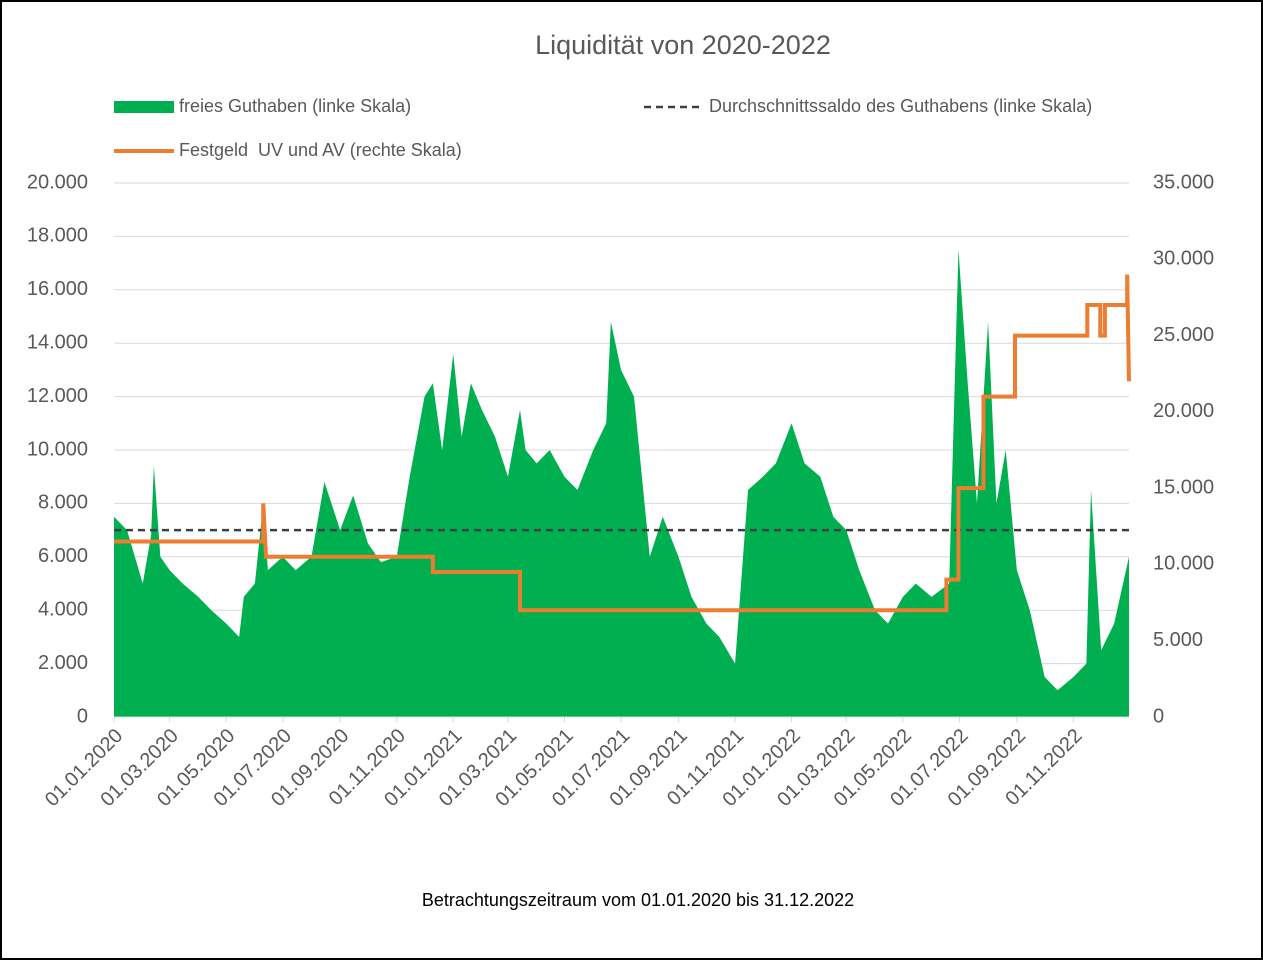 The width and height of the screenshot is (1263, 960). I want to click on y-tick-label: 18.000, so click(57, 236).